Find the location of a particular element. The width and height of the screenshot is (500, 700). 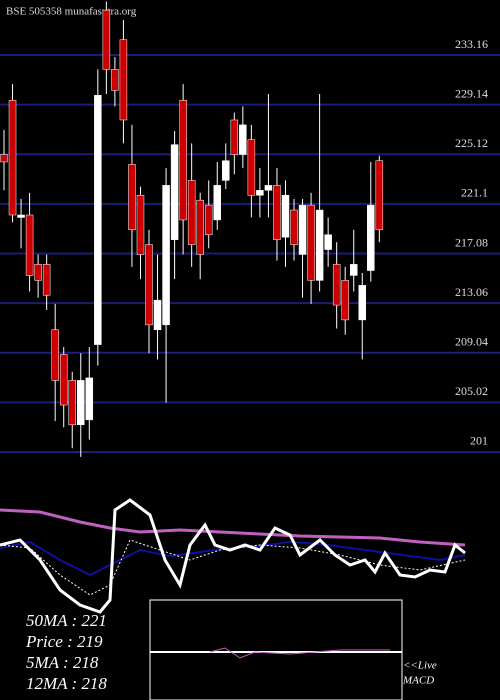

macd-label: <<Live is located at coordinates (420, 666).